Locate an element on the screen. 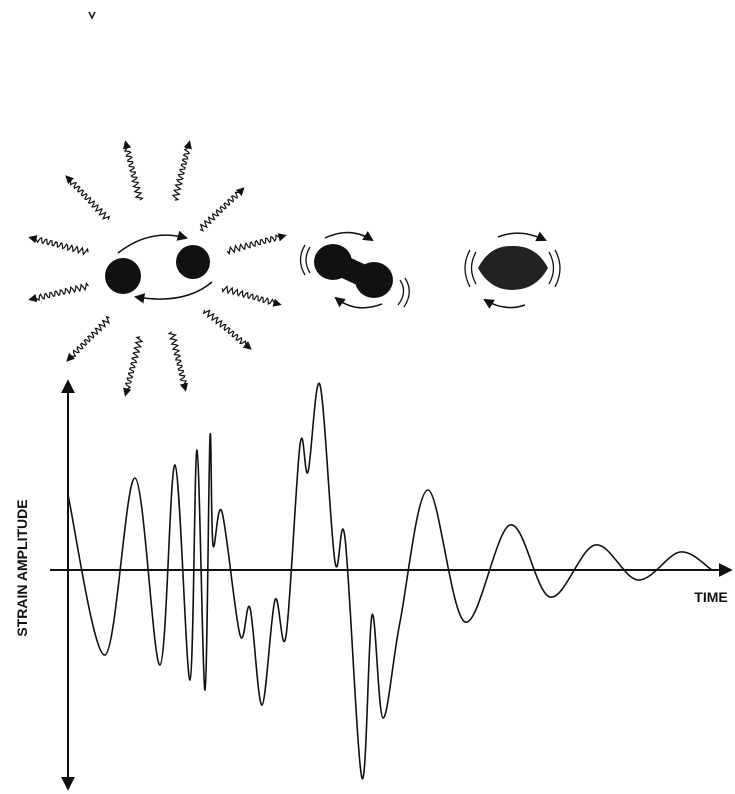  x-axis-label: TIME is located at coordinates (710, 597).